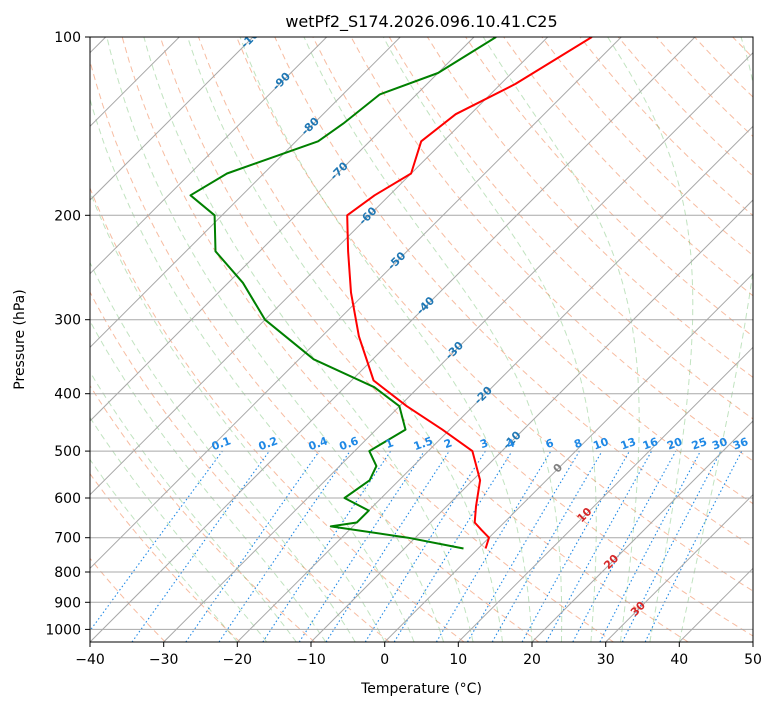  I want to click on x-tick-label: −40, so click(90, 660).